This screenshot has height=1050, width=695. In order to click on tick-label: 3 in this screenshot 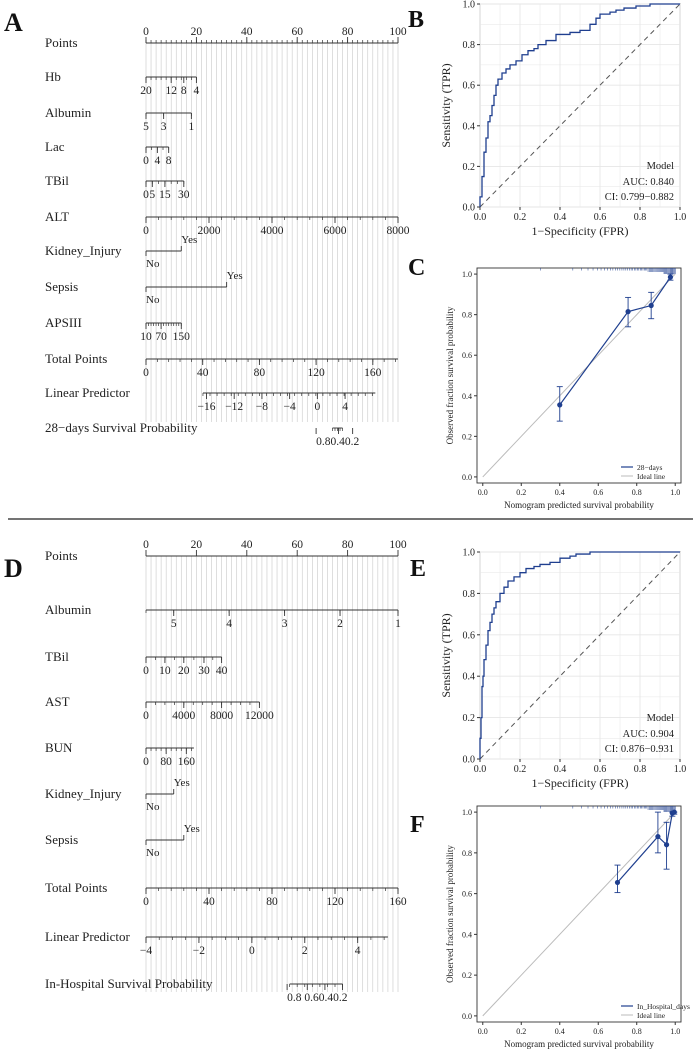, I will do `click(164, 127)`.